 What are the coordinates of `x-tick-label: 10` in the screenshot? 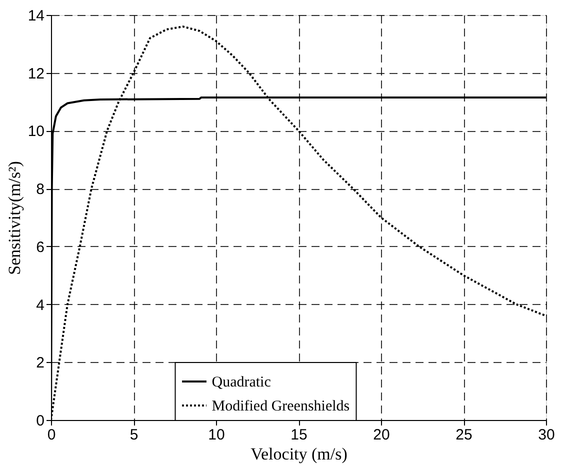 It's located at (216, 435).